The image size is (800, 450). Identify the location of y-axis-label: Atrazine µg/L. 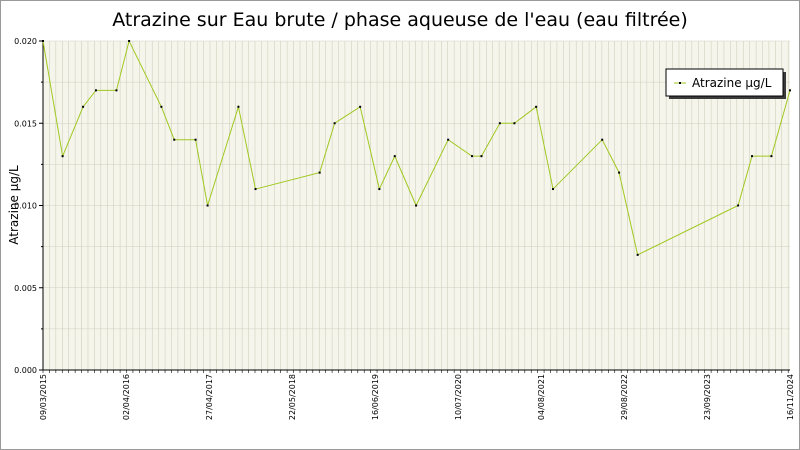
(14, 205).